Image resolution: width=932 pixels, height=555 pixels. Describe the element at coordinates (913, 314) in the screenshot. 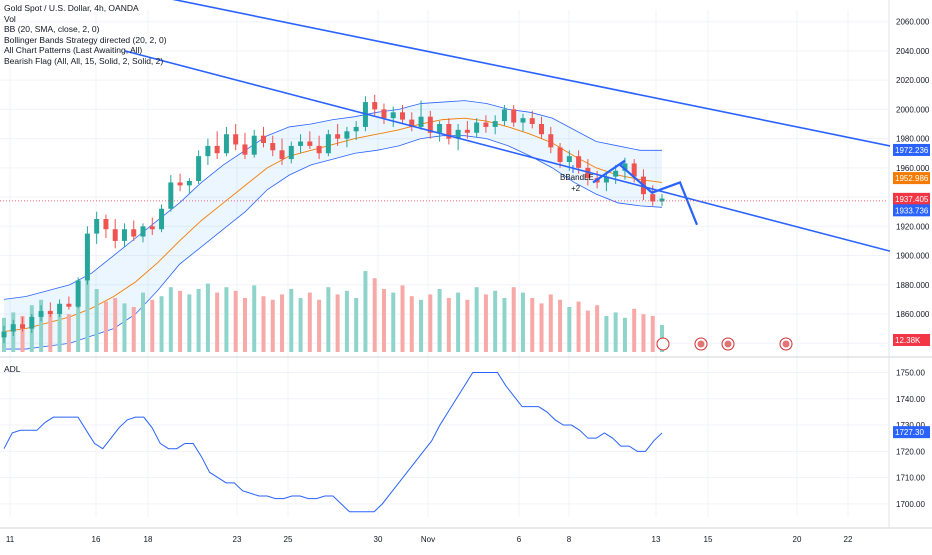

I see `price-tick-label: 1860.000` at that location.